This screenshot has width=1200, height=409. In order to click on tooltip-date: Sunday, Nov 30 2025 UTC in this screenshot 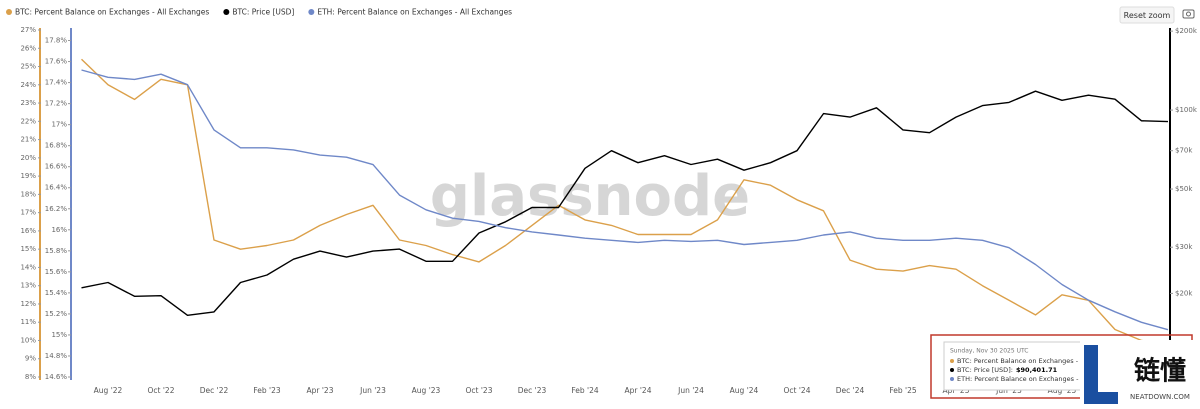, I will do `click(989, 351)`.